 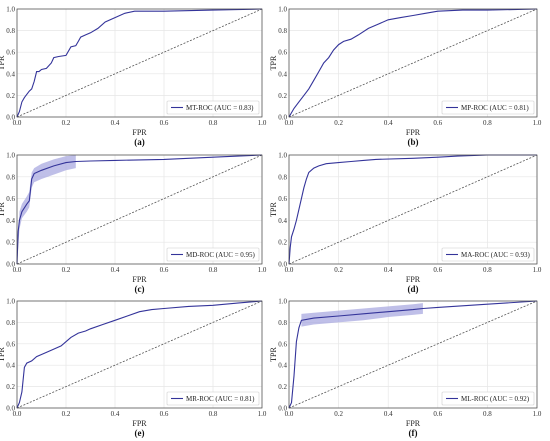 What do you see at coordinates (139, 142) in the screenshot?
I see `panel-caption: (a)` at bounding box center [139, 142].